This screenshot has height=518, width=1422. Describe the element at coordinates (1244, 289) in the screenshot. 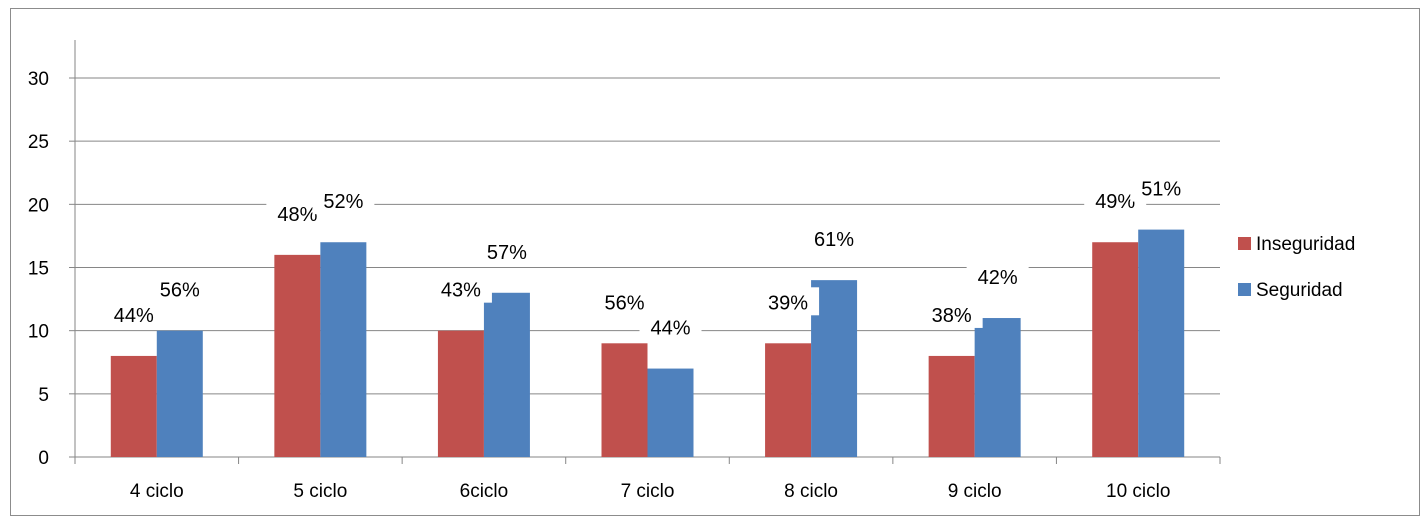

I see `legend-swatch-seguridad` at that location.